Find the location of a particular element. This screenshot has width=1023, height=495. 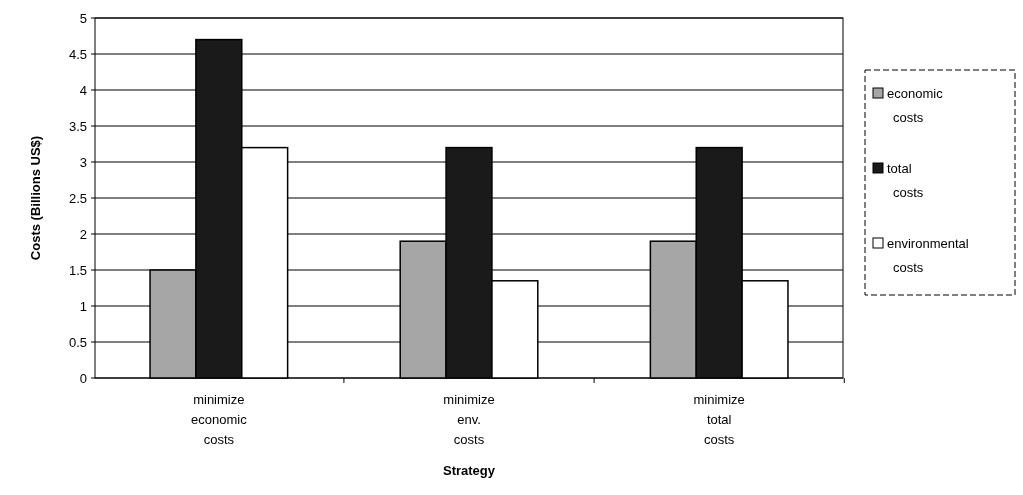

y-axis-title: Costs (Billions US$) is located at coordinates (35, 198).